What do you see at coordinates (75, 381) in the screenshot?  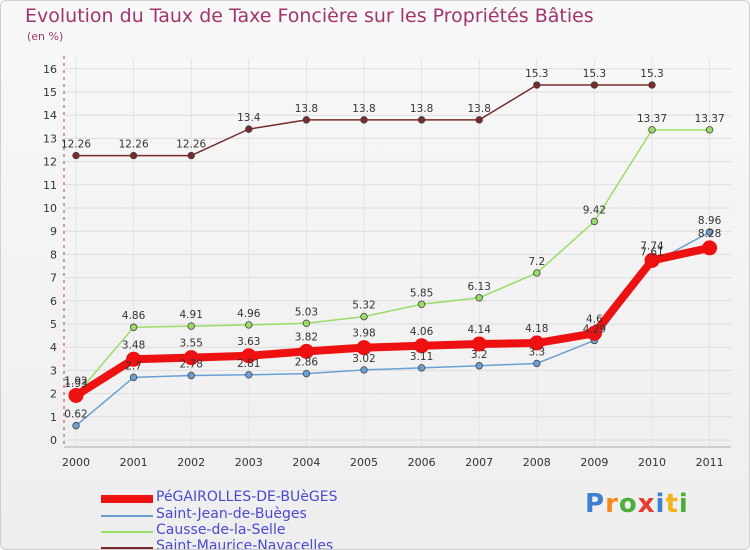 I see `data-label: 1.92` at bounding box center [75, 381].